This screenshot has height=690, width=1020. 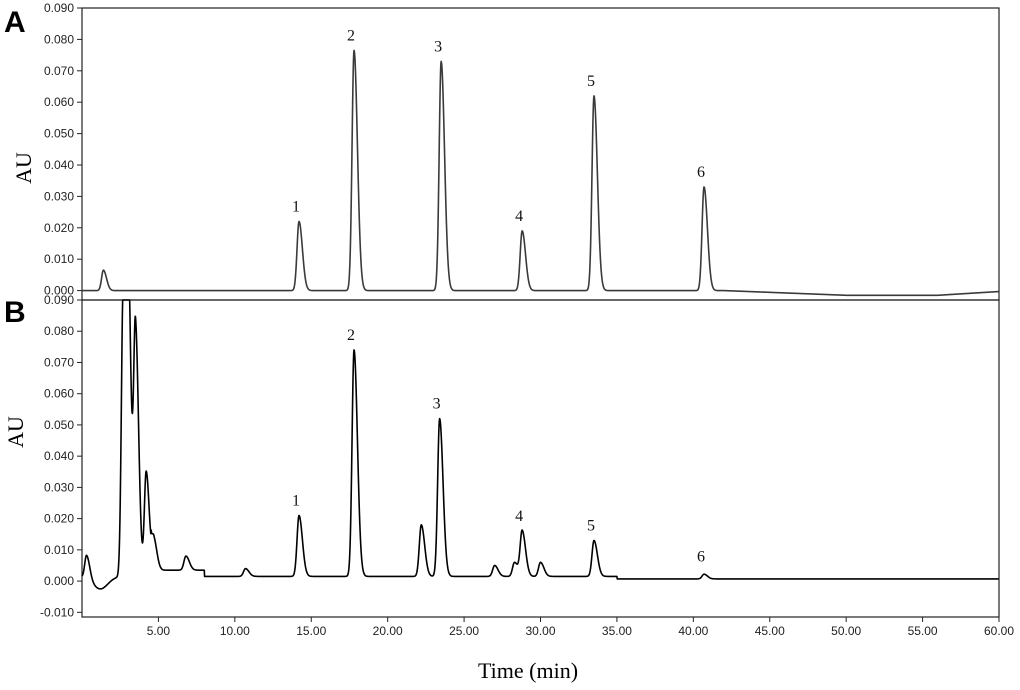 I want to click on x-tick-label: 45.00, so click(x=770, y=631).